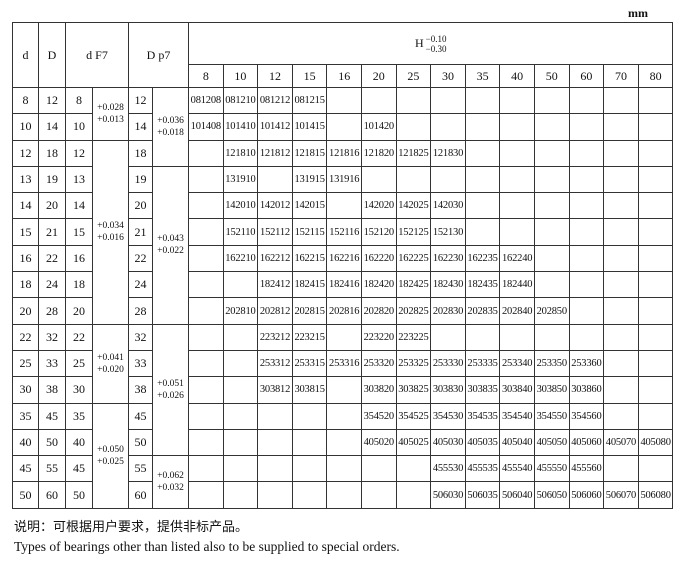 The width and height of the screenshot is (680, 563). Describe the element at coordinates (586, 76) in the screenshot. I see `header-H-value: 60` at that location.